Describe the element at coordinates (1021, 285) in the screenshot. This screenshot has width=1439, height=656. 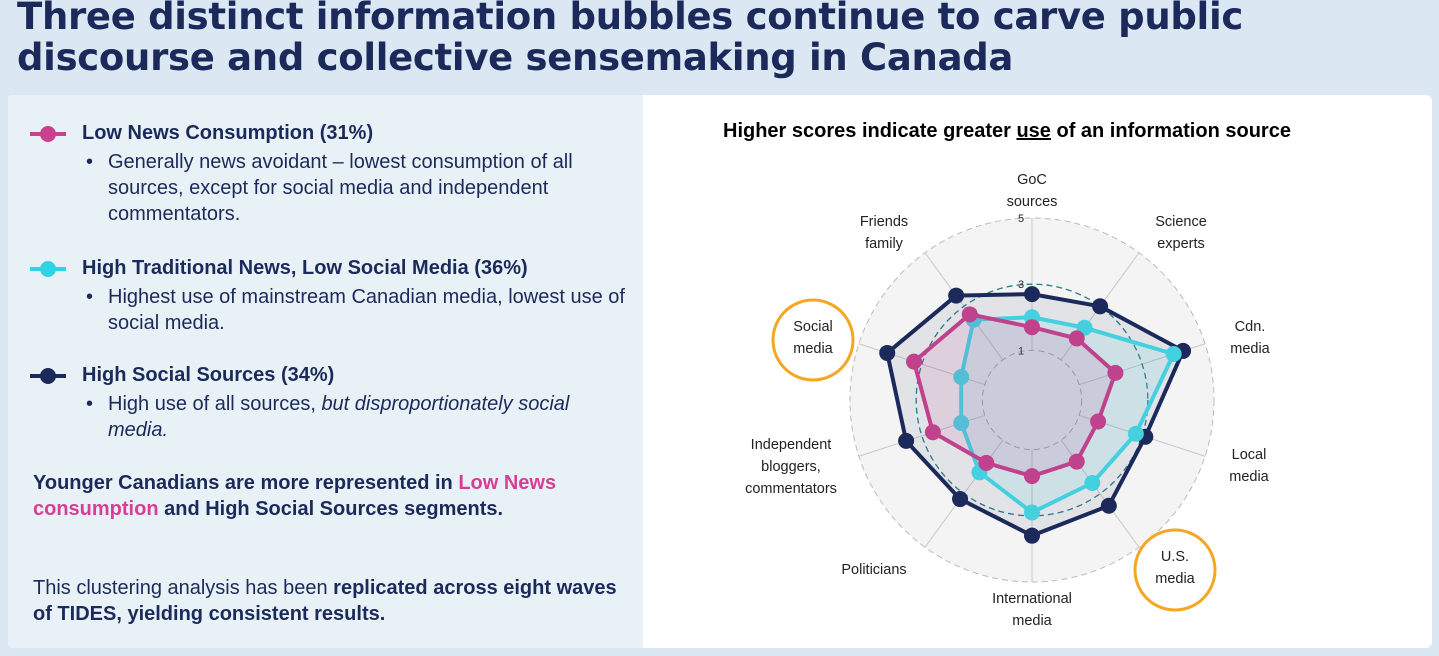
I see `radial-tick-label: 3` at that location.